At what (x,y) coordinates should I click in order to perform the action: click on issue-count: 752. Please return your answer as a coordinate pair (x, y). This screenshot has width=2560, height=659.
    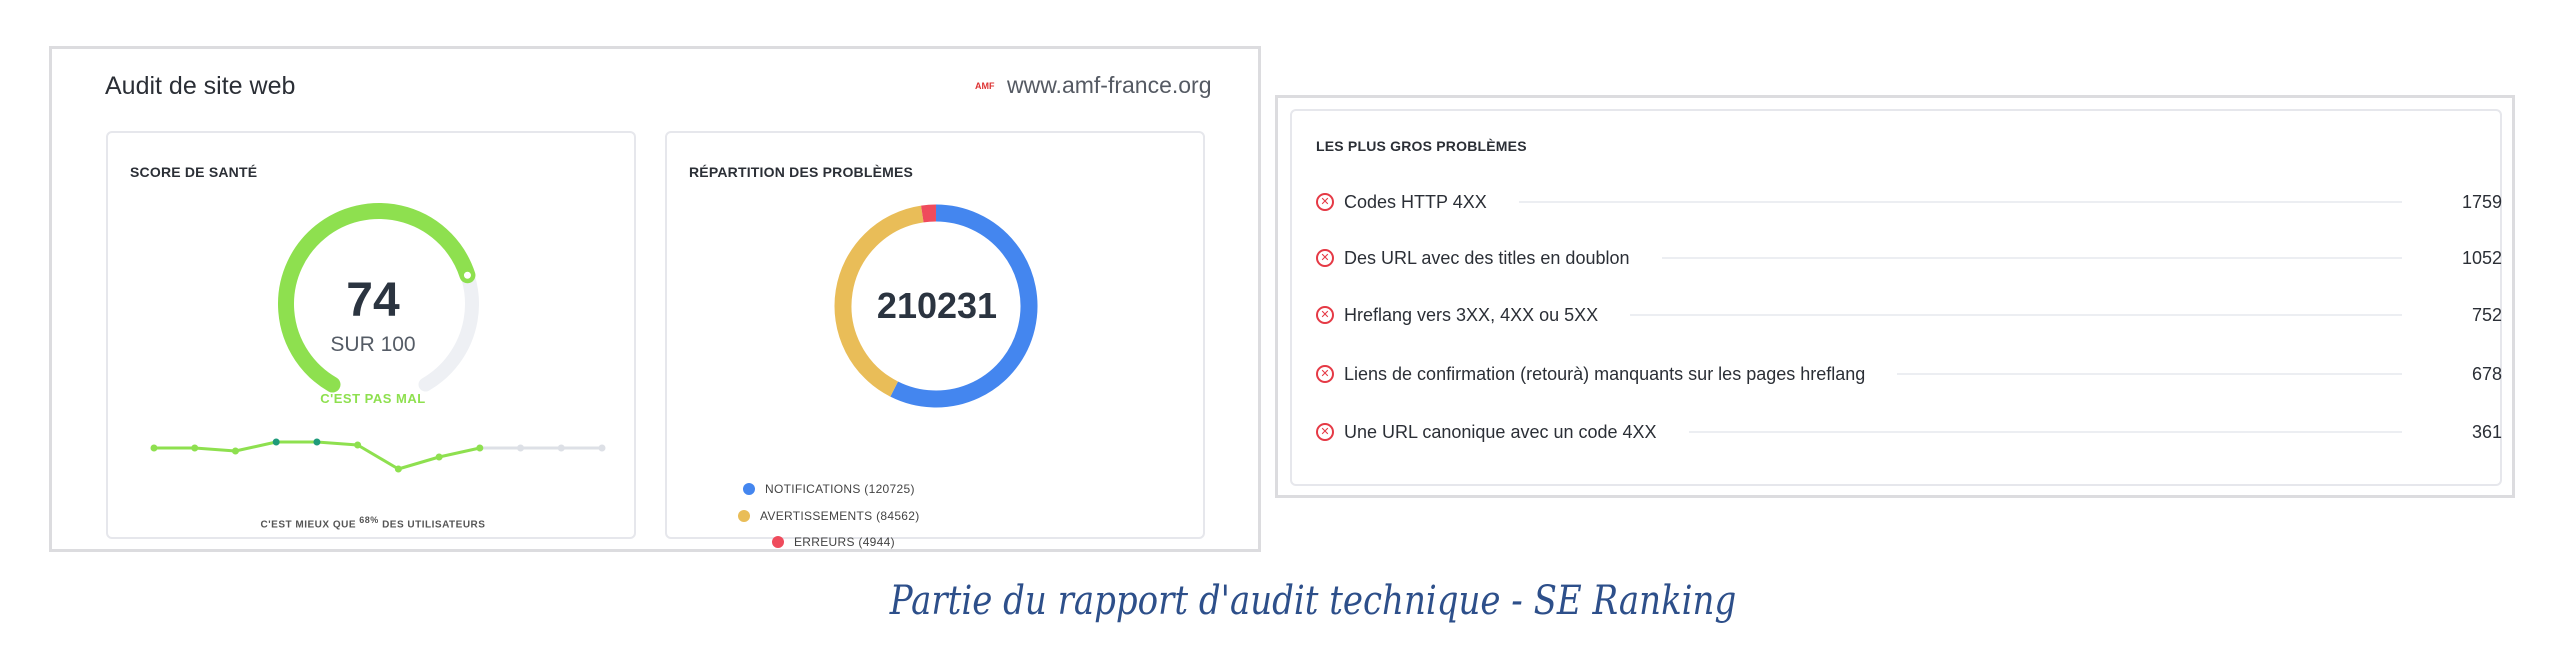
    Looking at the image, I should click on (2486, 314).